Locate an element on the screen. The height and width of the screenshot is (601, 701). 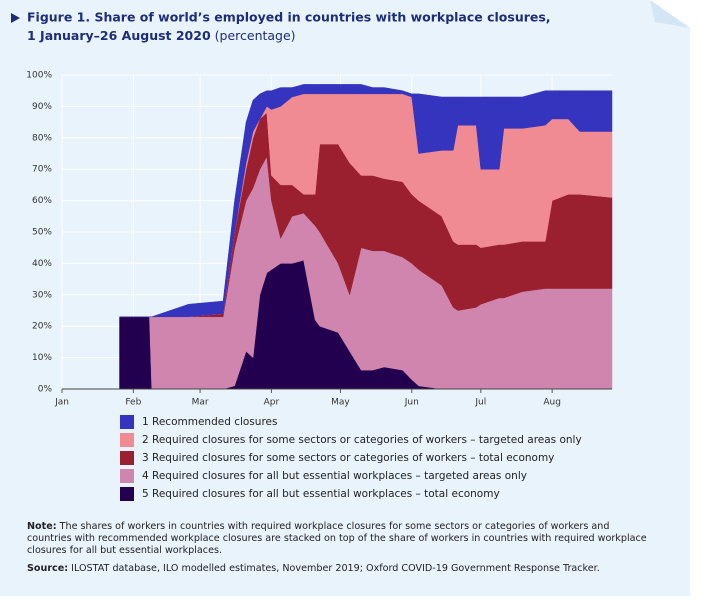
y-tick-label: 10% is located at coordinates (42, 358).